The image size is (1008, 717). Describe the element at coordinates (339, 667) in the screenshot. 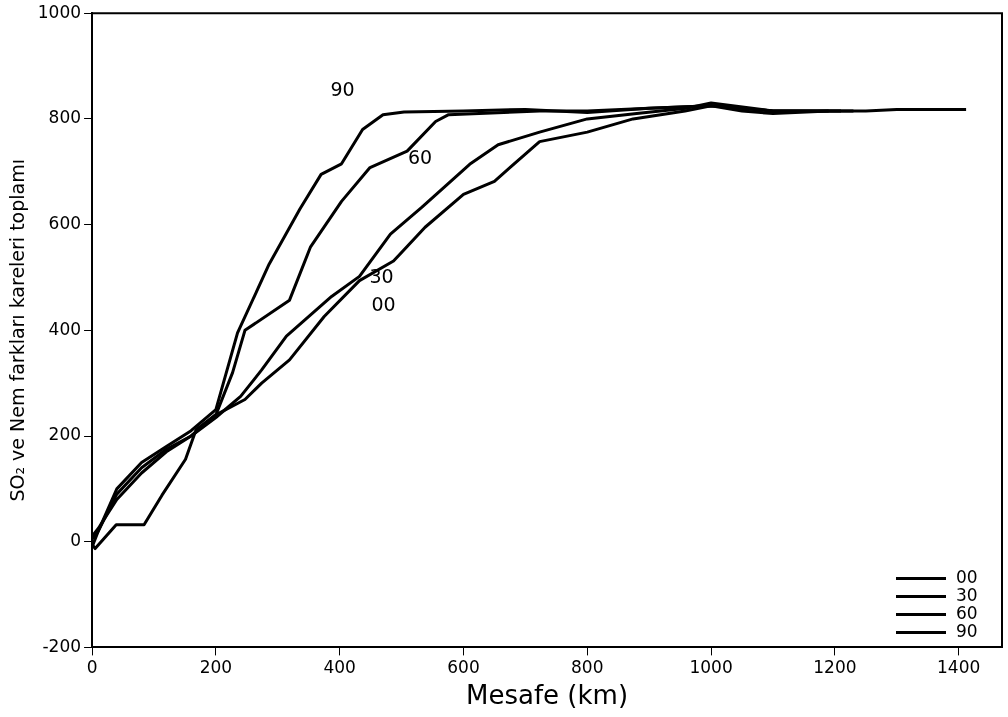

I see `x-tick-label: 400` at that location.